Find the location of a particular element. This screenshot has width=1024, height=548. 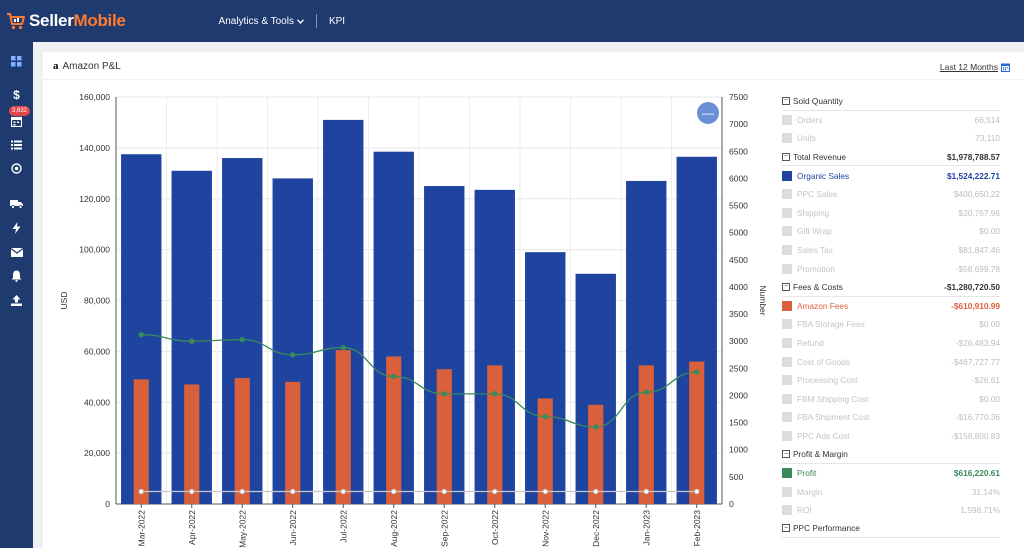

y2-tick-label: 1500 is located at coordinates (738, 423).